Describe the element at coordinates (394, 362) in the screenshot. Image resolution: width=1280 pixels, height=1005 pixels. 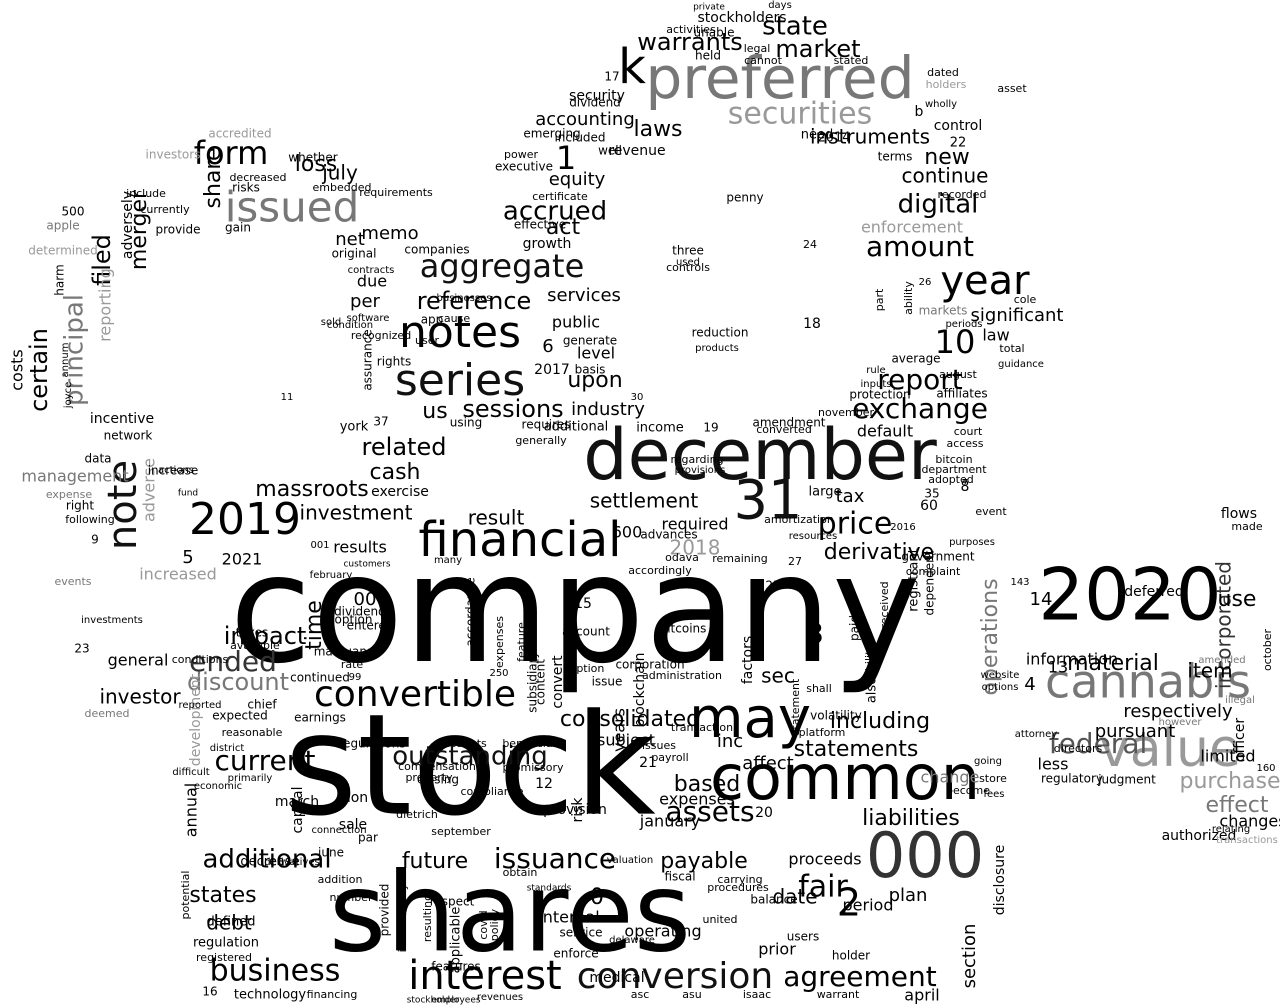
I see `cloud-word: rights` at that location.